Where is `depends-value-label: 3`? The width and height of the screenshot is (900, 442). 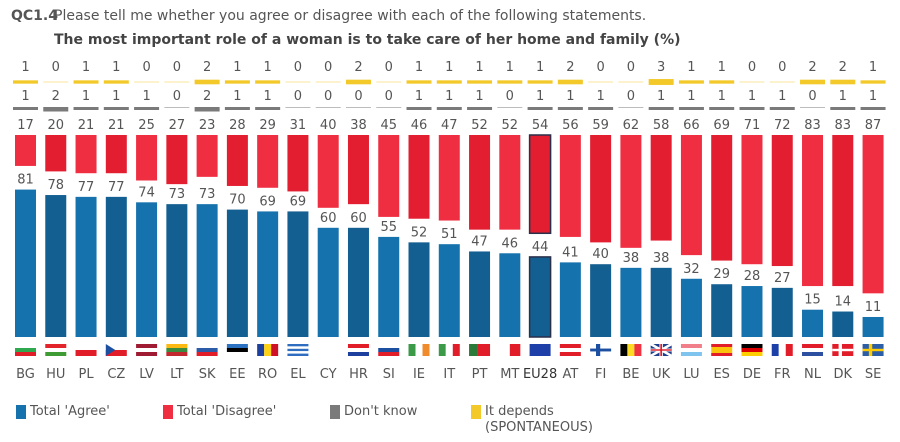 depends-value-label: 3 is located at coordinates (661, 67).